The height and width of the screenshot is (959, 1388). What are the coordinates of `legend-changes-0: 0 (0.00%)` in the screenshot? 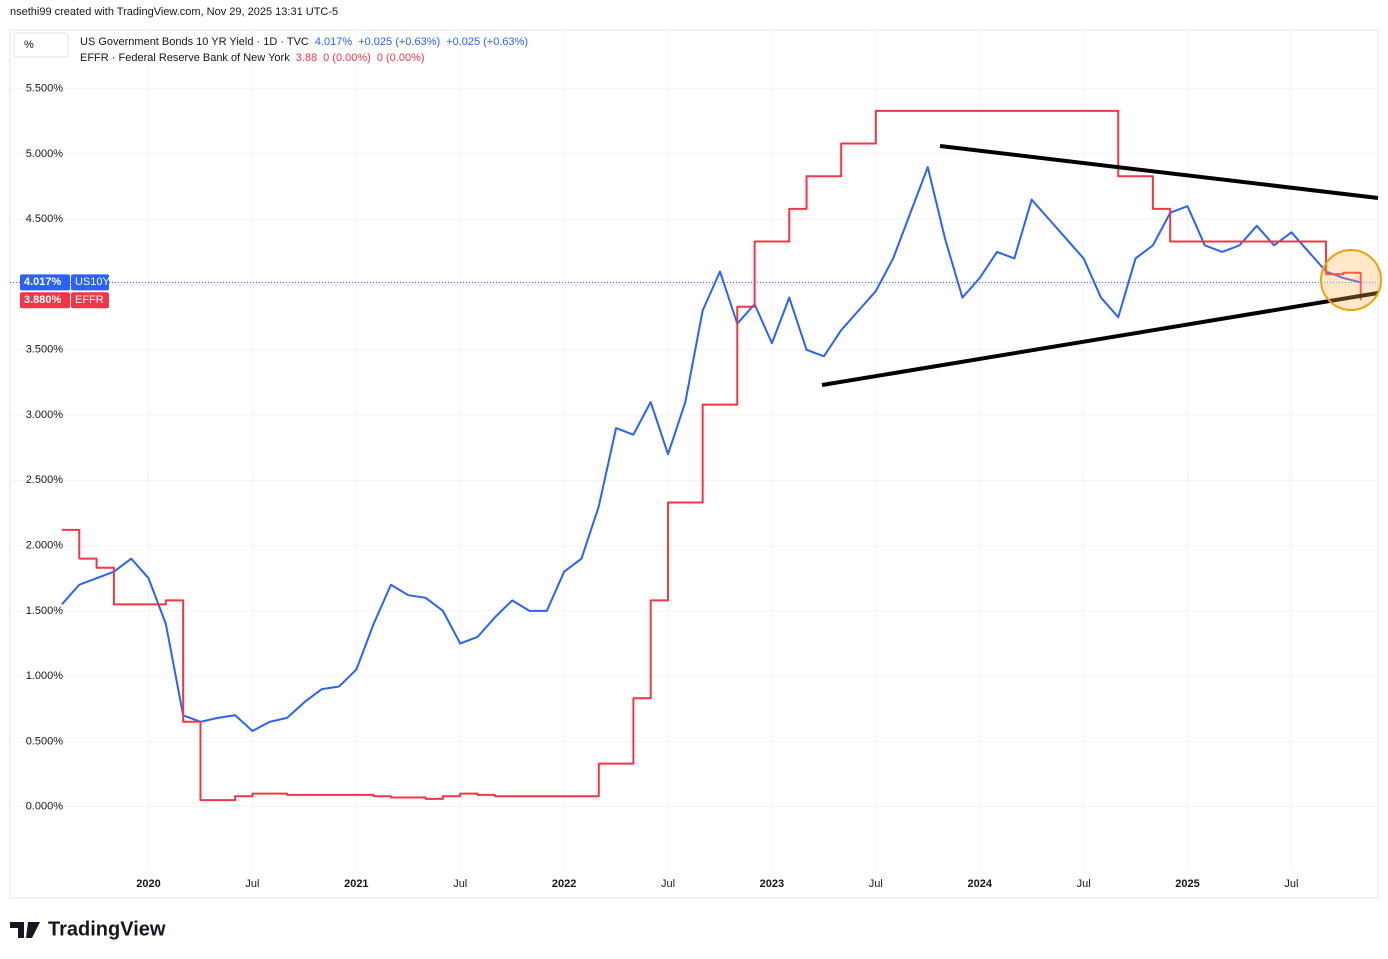 It's located at (347, 58).